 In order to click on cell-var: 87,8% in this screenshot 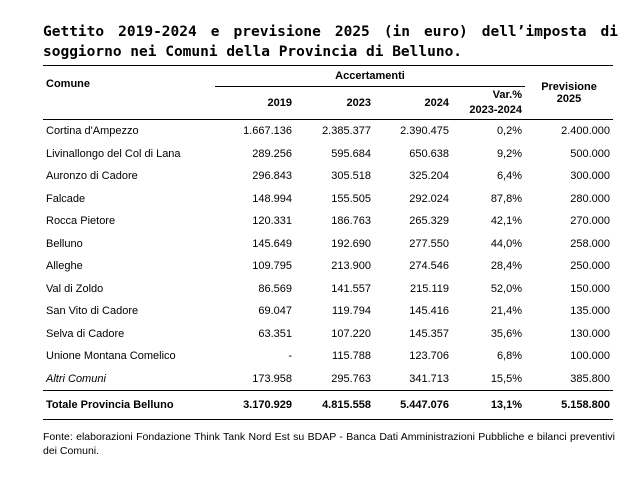, I will do `click(506, 198)`.